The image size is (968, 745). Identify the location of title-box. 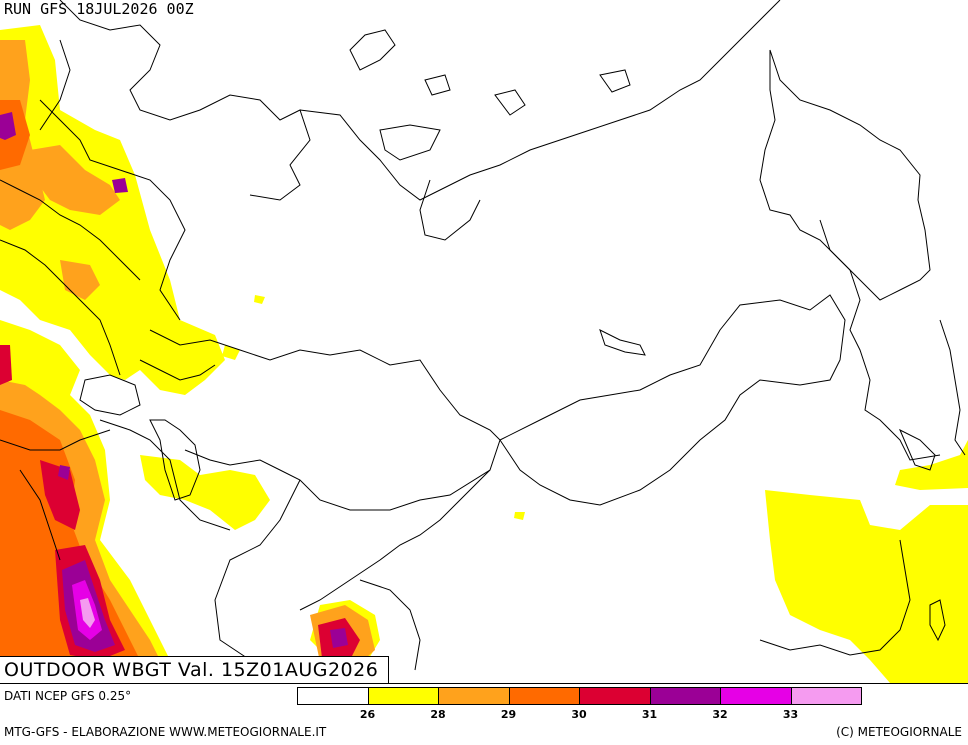
(194, 670).